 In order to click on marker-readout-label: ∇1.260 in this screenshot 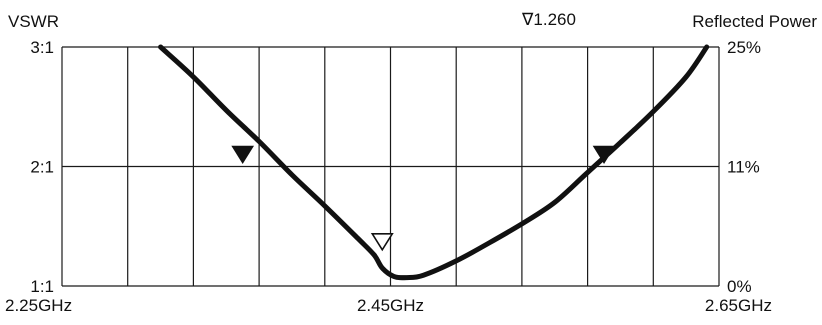, I will do `click(548, 19)`.